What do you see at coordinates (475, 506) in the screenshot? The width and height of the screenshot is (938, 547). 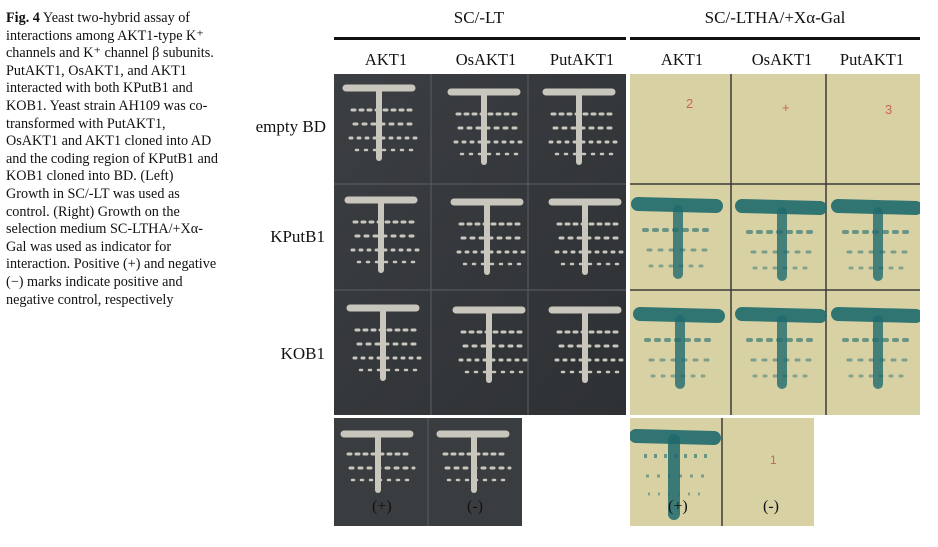 I see `negative-control-label-left: (-)` at bounding box center [475, 506].